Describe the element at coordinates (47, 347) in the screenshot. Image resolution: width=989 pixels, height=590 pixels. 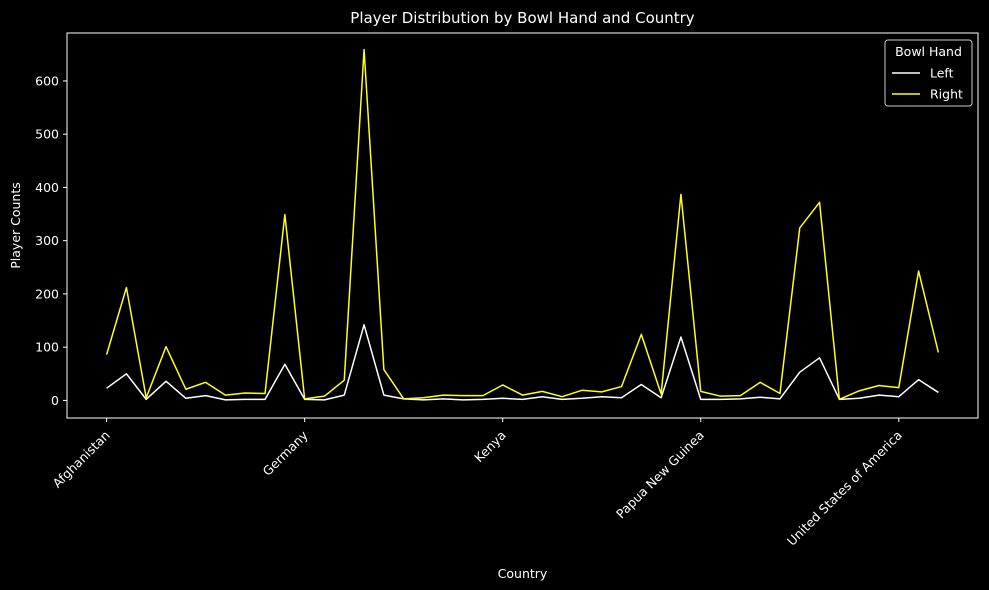
I see `y-tick-label: 100` at that location.